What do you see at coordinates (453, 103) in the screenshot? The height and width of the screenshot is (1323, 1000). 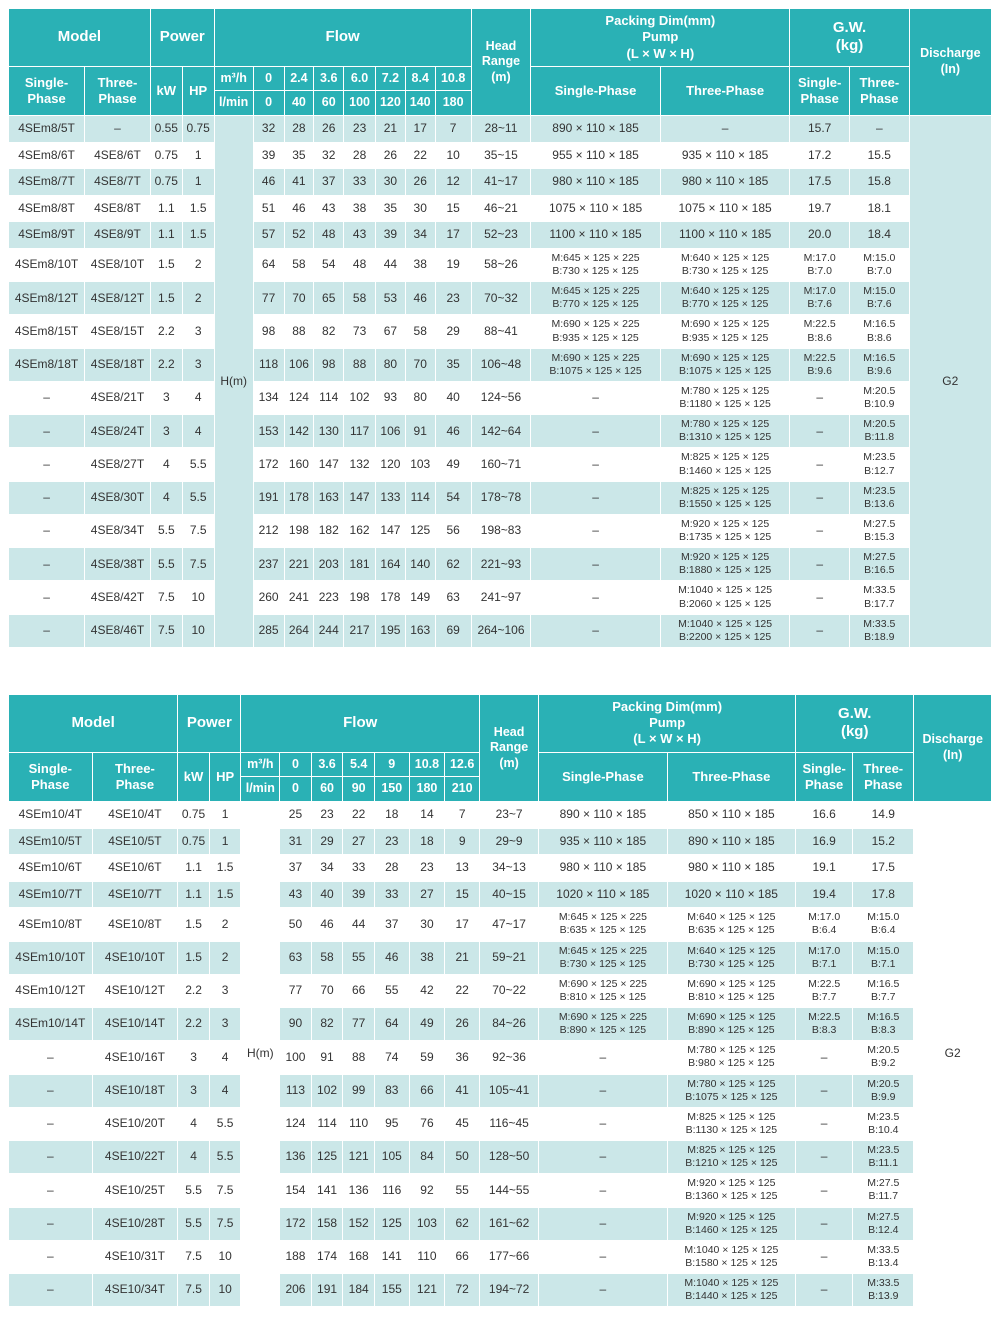 I see `flow-tick: 180` at bounding box center [453, 103].